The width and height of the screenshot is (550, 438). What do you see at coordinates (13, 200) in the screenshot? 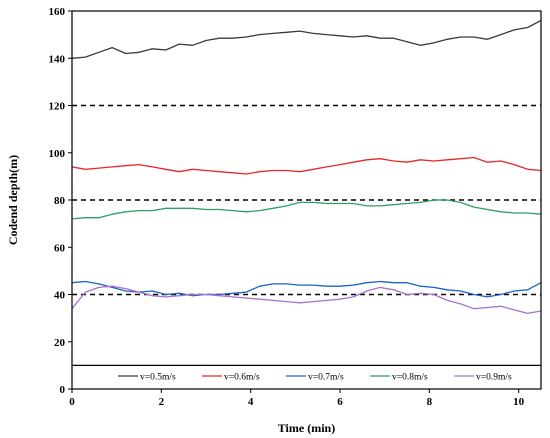
I see `y-axis-title: Codend depth(m)` at bounding box center [13, 200].